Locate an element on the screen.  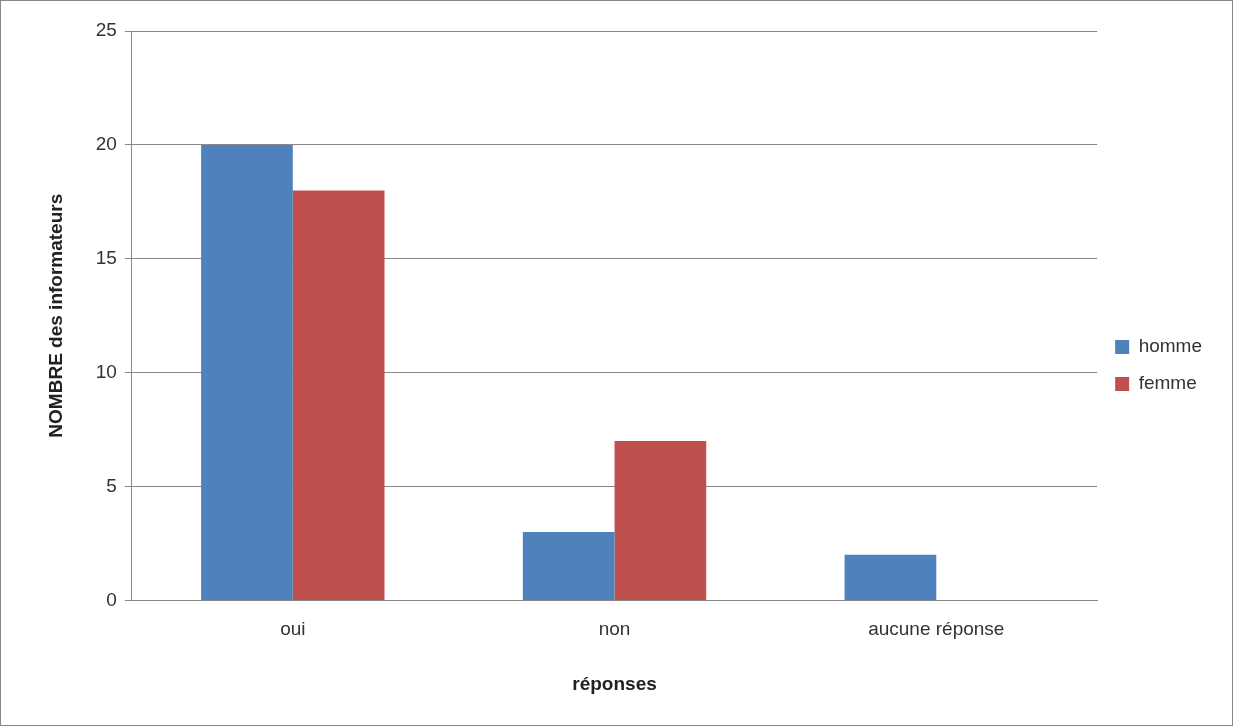
y-tick-label: 10 is located at coordinates (106, 371).